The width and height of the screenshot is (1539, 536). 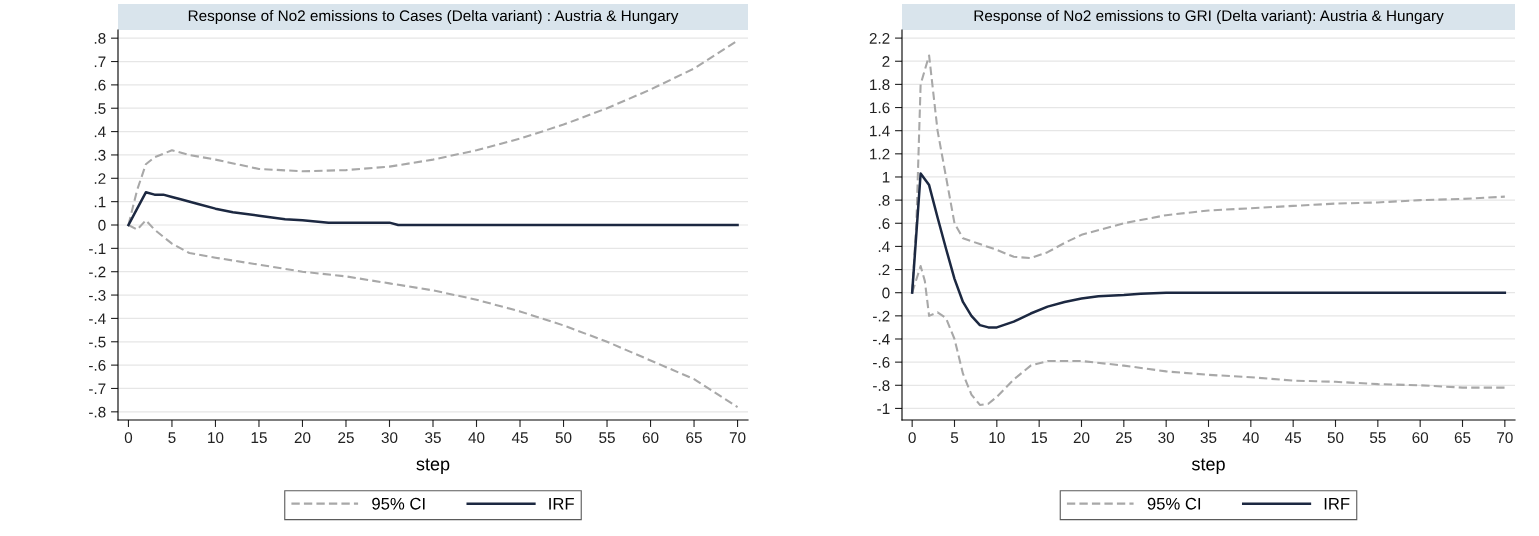 What do you see at coordinates (97, 389) in the screenshot?
I see `y-tick-label: -.7` at bounding box center [97, 389].